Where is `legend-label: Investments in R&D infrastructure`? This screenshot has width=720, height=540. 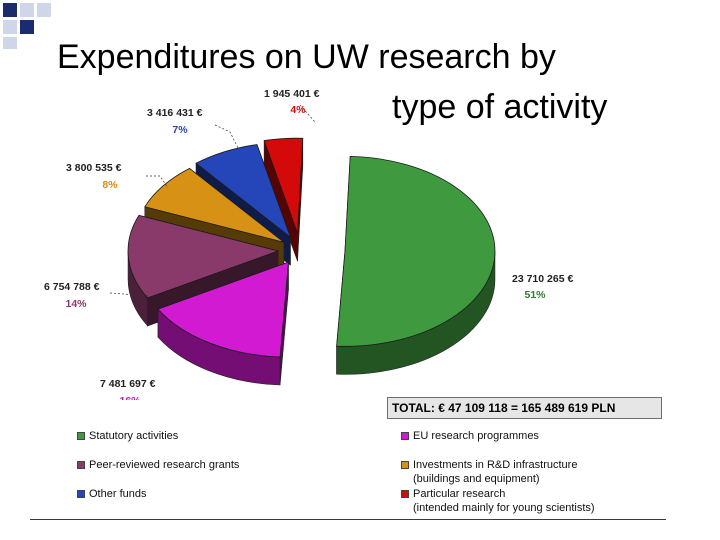
legend-label: Investments in R&D infrastructure is located at coordinates (495, 465).